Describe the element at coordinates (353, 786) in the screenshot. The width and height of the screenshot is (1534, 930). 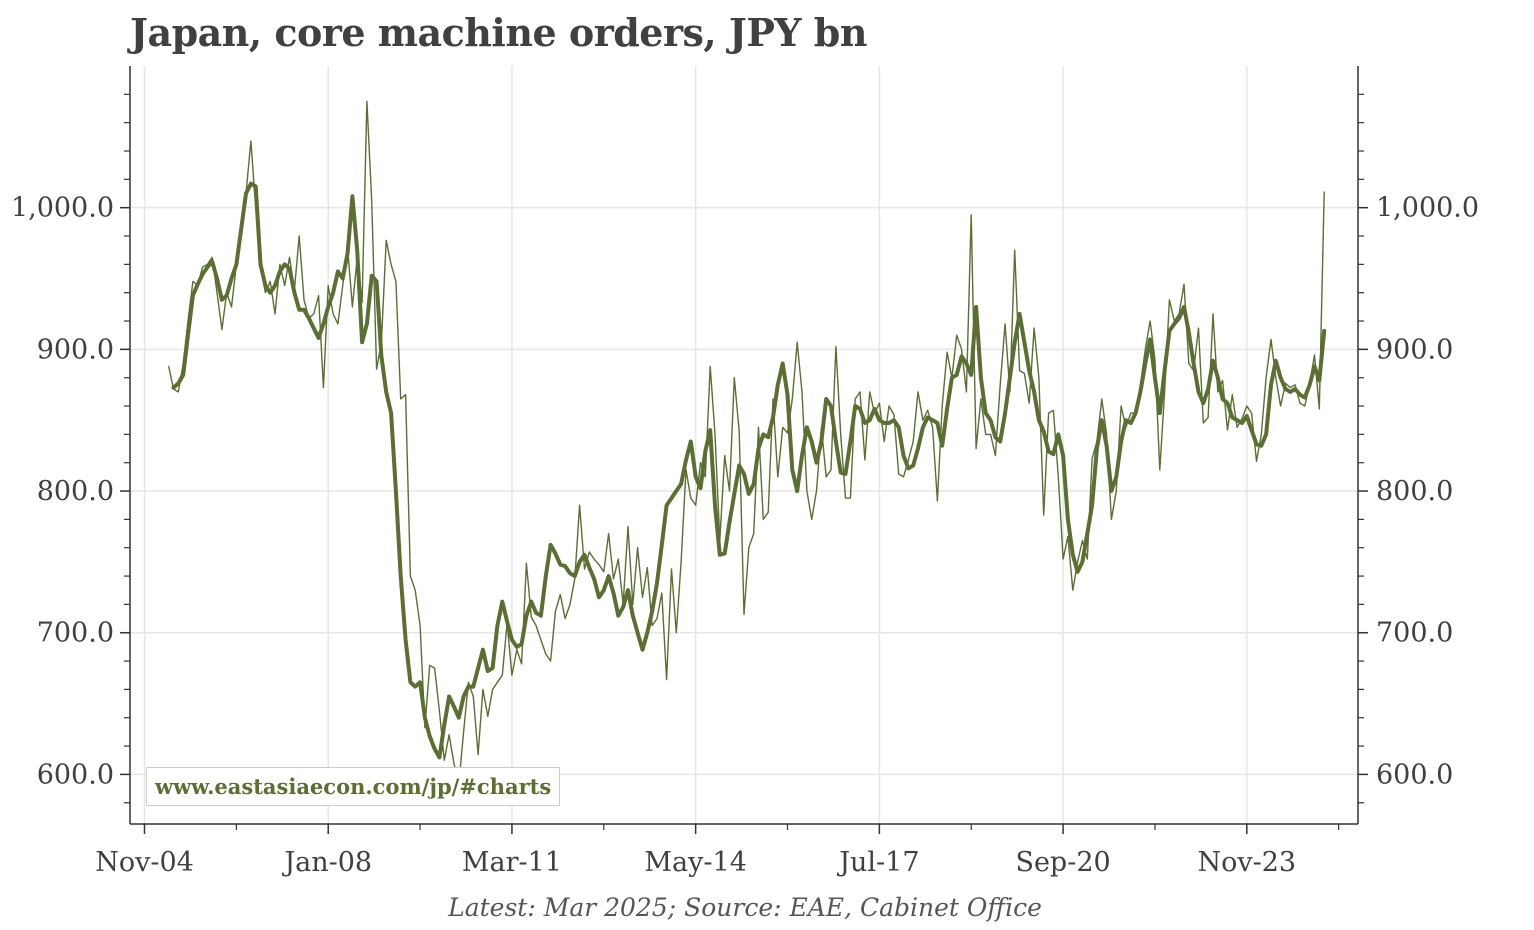
I see `watermark-link: www.eastasiaecon.com/jp/#charts` at that location.